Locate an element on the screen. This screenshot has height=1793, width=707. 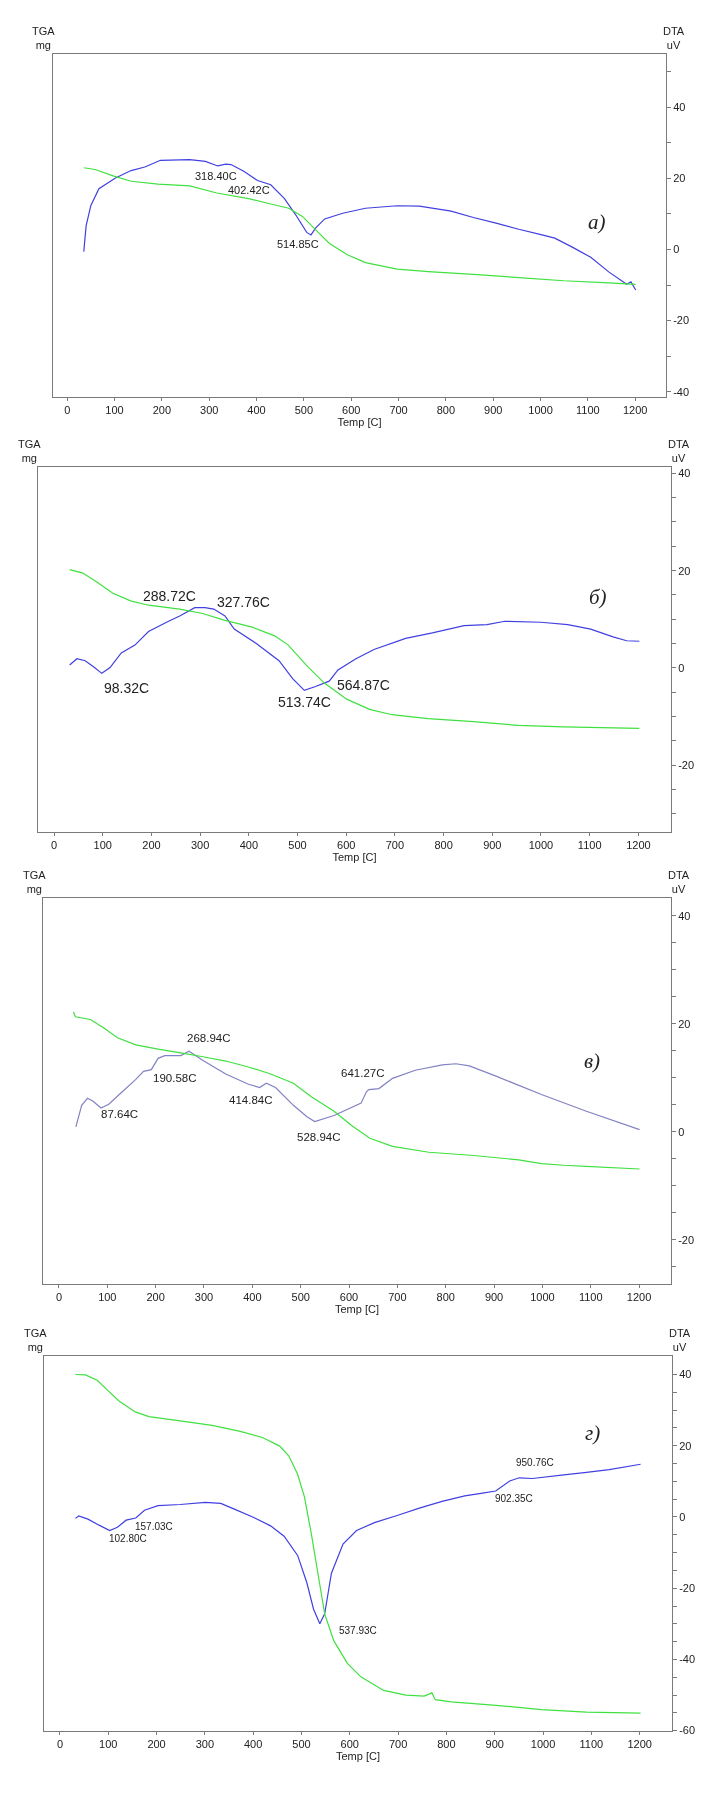
annotation: 190.58C is located at coordinates (175, 1078).